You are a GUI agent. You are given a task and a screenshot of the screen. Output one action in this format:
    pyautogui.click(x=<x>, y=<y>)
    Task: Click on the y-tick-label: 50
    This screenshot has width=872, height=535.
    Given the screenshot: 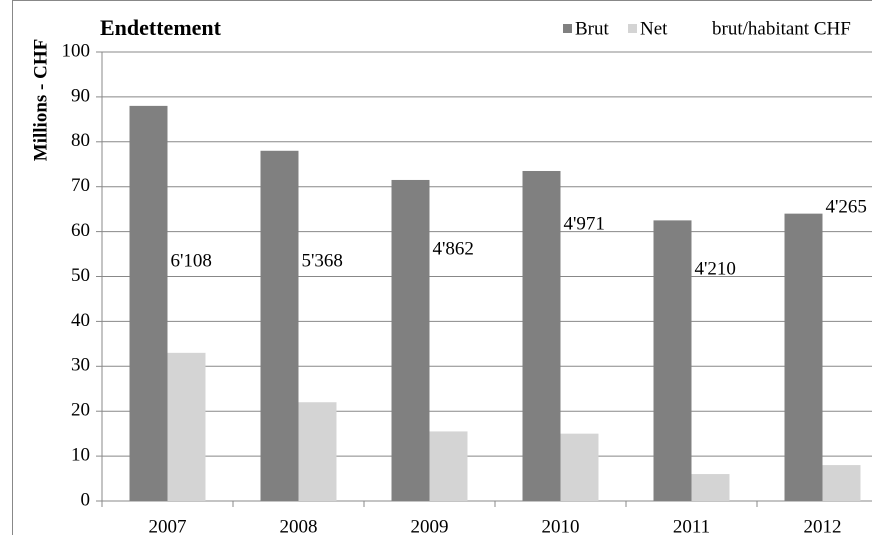 What is the action you would take?
    pyautogui.click(x=80, y=275)
    